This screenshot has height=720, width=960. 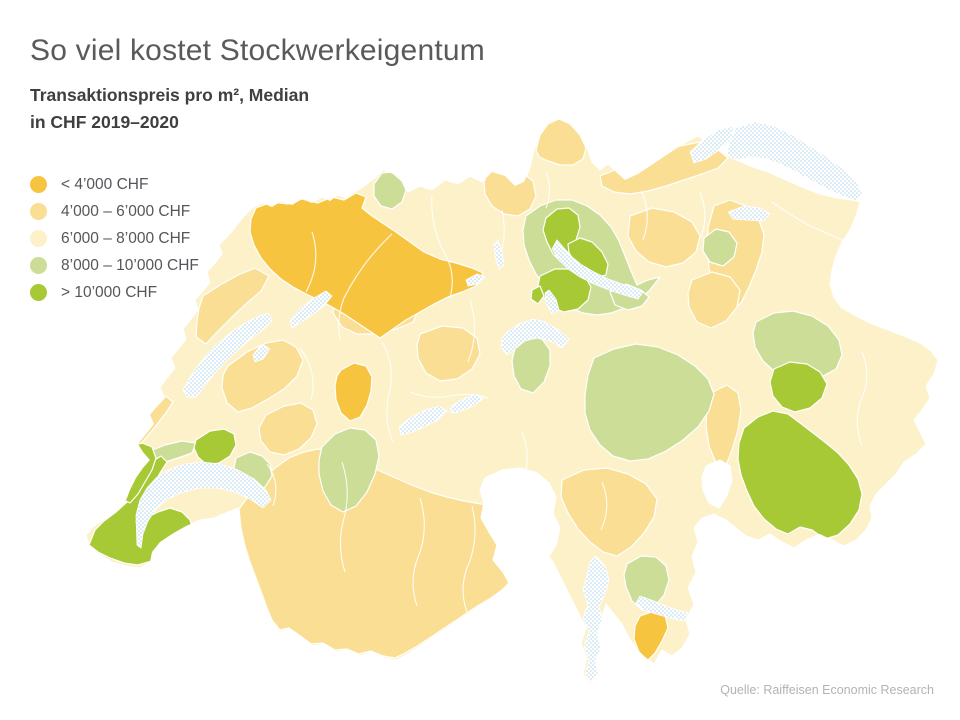 What do you see at coordinates (448, 353) in the screenshot?
I see `region-emmental` at bounding box center [448, 353].